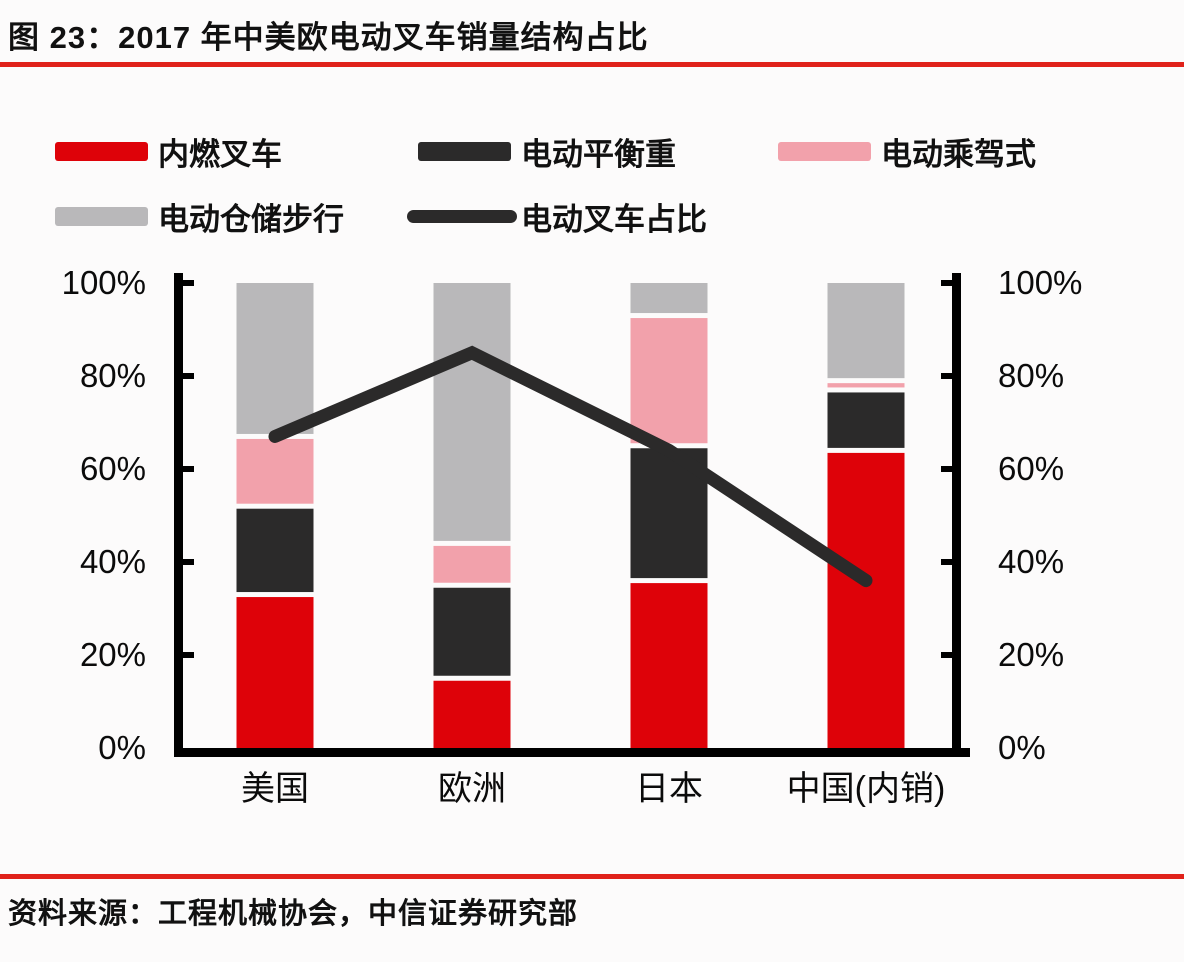 The width and height of the screenshot is (1184, 962). I want to click on y-tick-label-right: 0%, so click(1022, 747).